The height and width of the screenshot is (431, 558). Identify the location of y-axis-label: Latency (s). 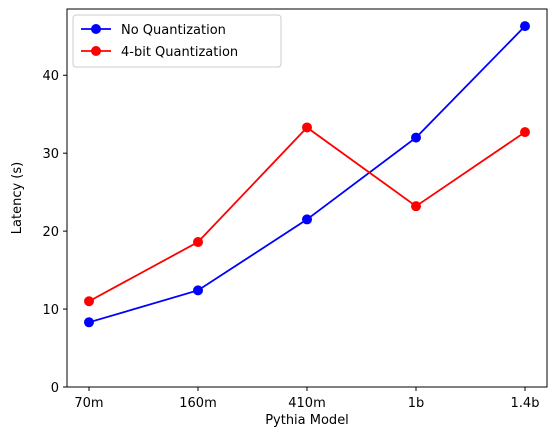
(17, 198).